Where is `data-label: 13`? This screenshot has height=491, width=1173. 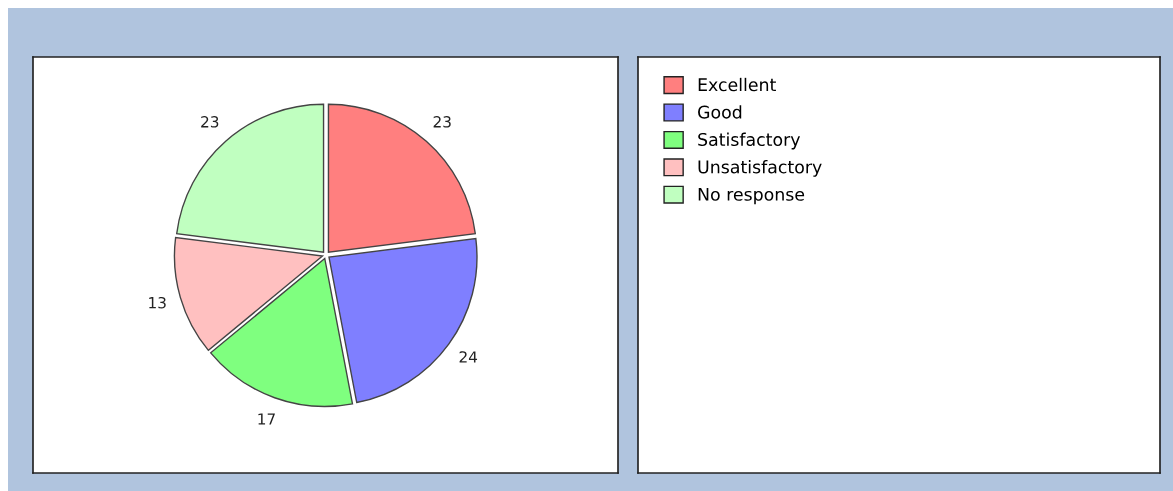 data-label: 13 is located at coordinates (157, 302).